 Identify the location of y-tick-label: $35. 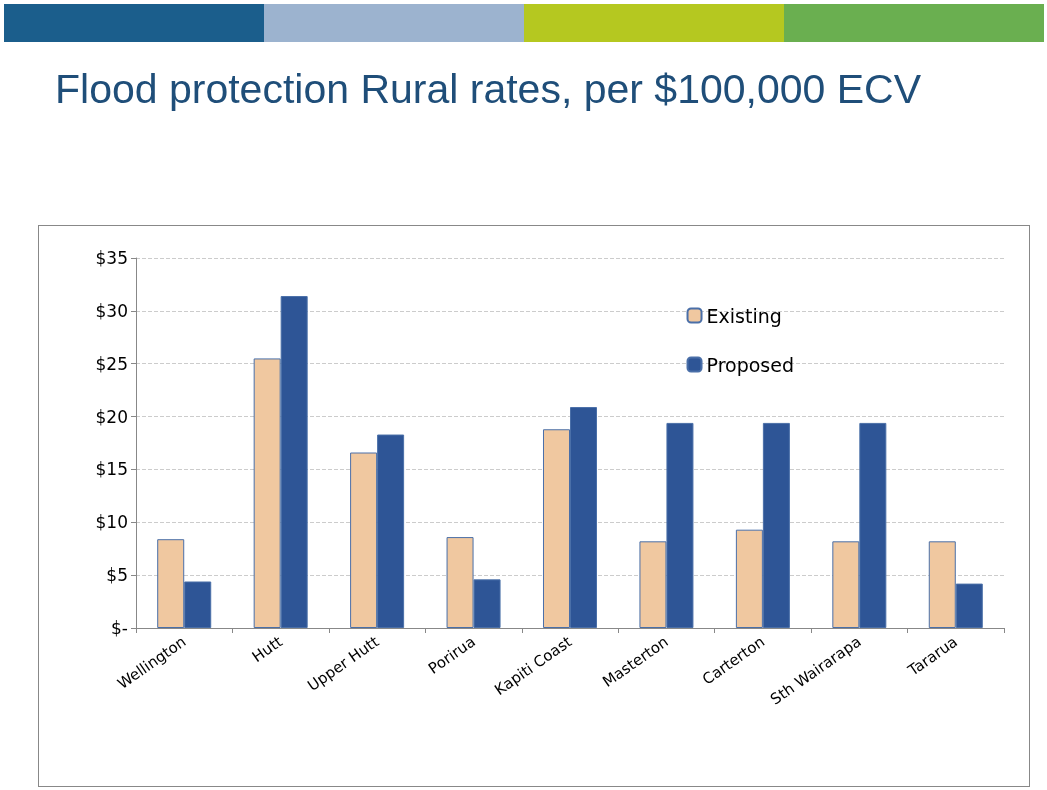
(111, 258).